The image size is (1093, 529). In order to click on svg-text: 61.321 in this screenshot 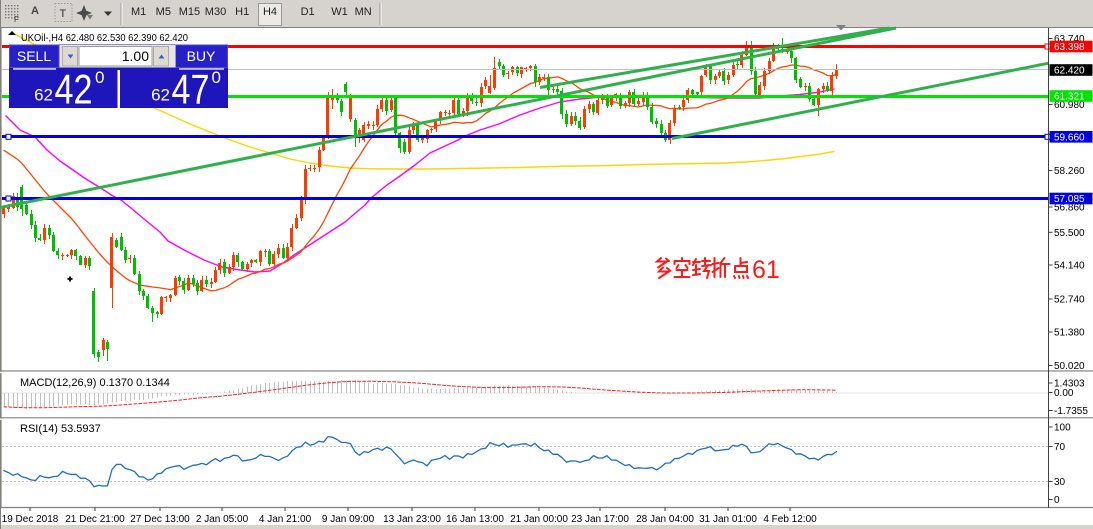, I will do `click(1069, 97)`.